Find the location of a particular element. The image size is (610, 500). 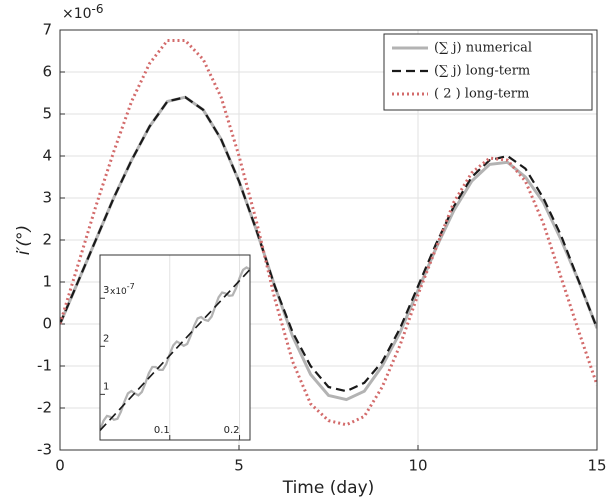

x-tick-label: 0 is located at coordinates (60, 466).